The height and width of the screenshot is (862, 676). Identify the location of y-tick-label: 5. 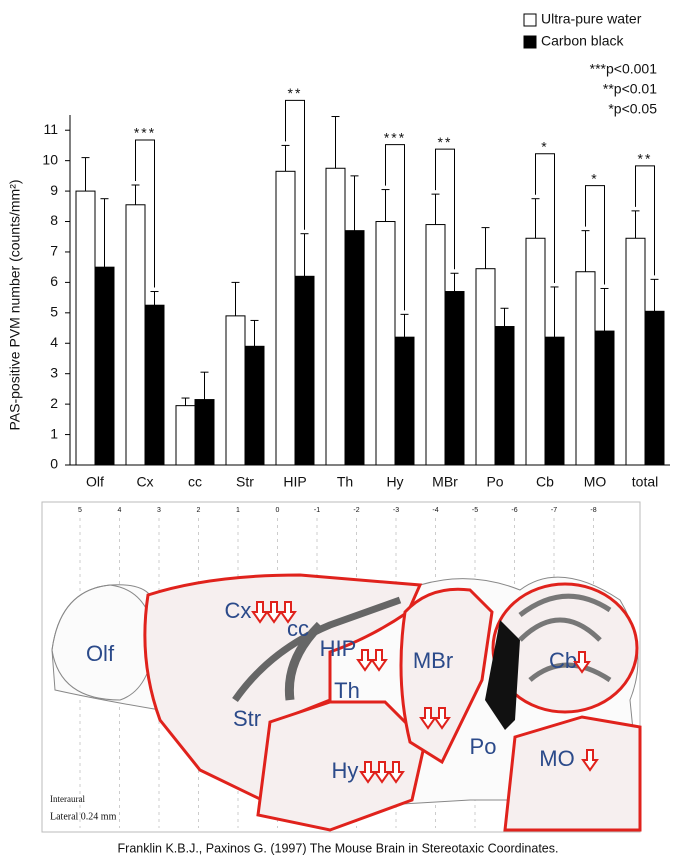
(54, 312).